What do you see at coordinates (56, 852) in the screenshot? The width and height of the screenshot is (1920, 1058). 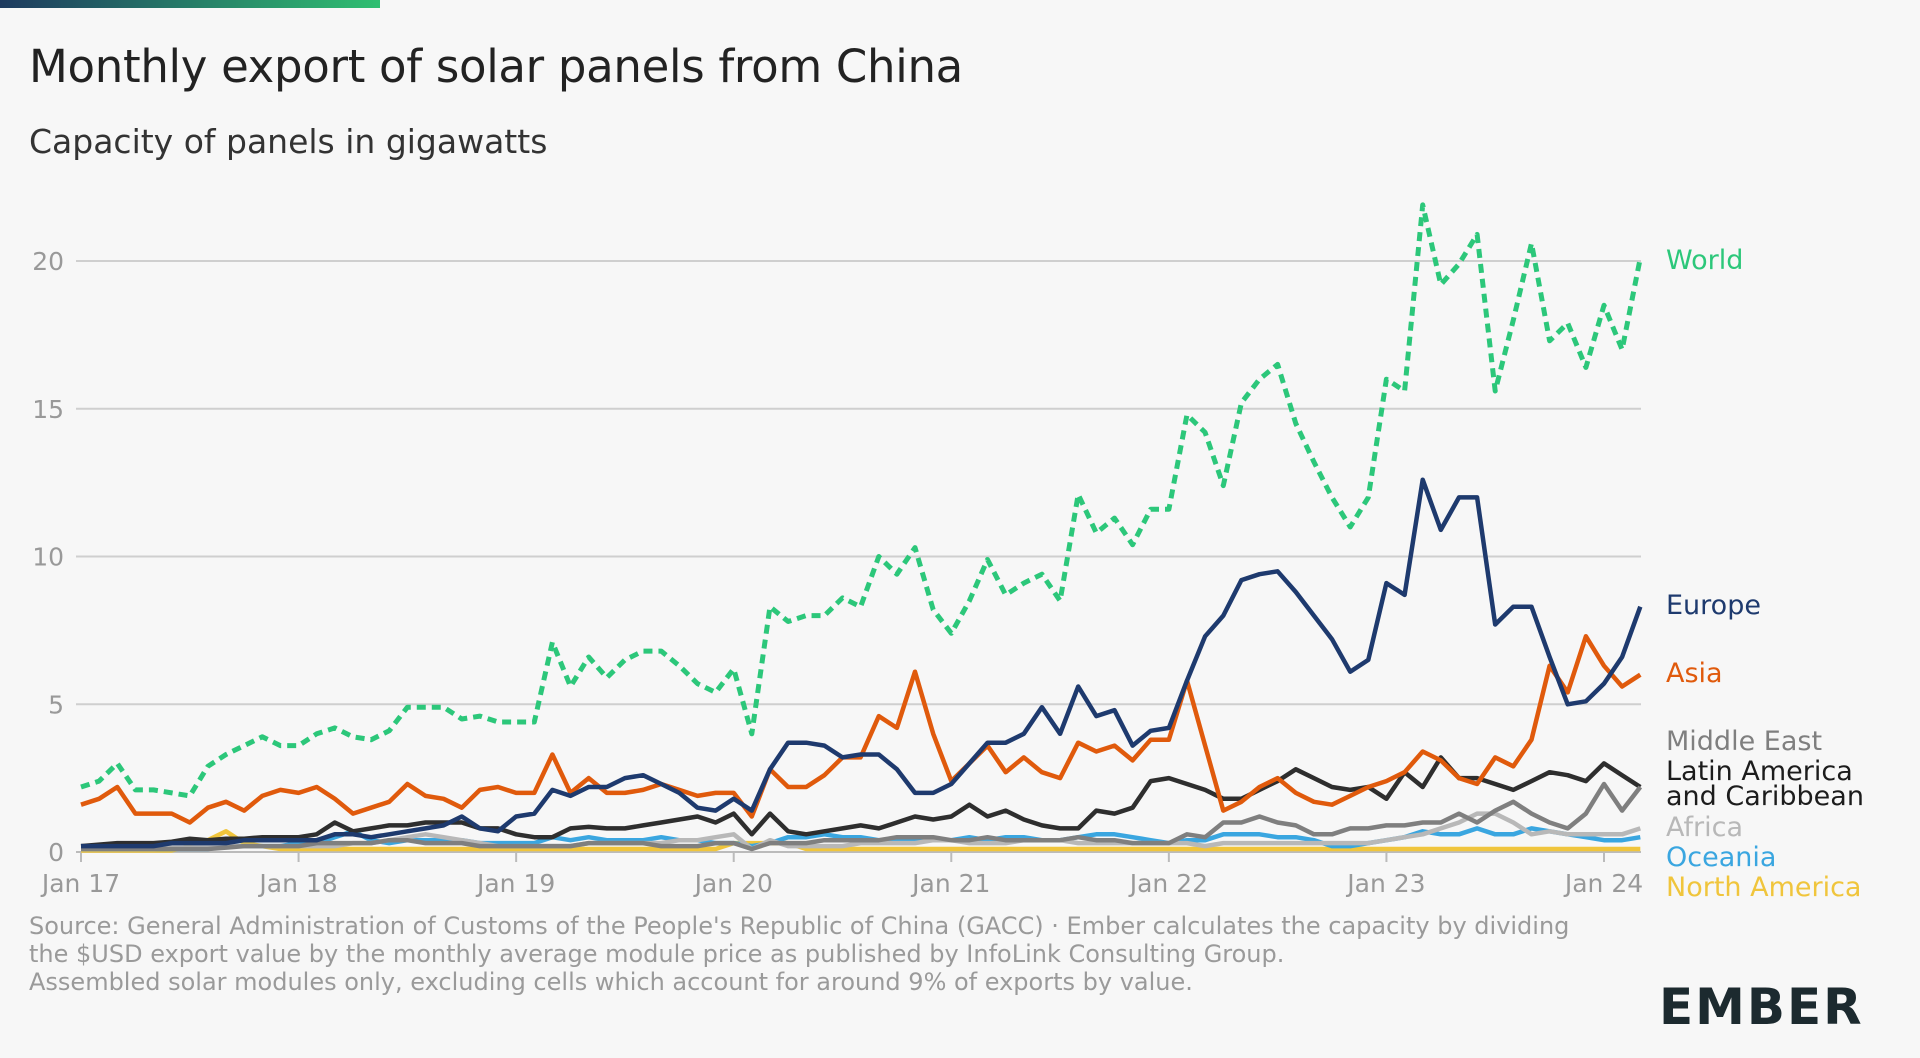 I see `y-tick-label: 0` at bounding box center [56, 852].